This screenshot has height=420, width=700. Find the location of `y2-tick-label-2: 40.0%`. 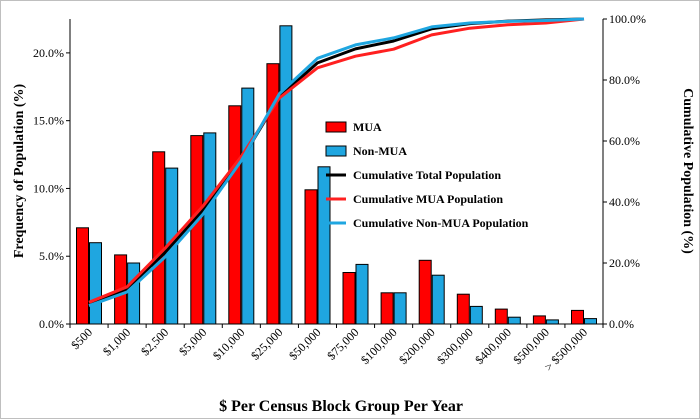

y2-tick-label-2: 40.0% is located at coordinates (624, 202).